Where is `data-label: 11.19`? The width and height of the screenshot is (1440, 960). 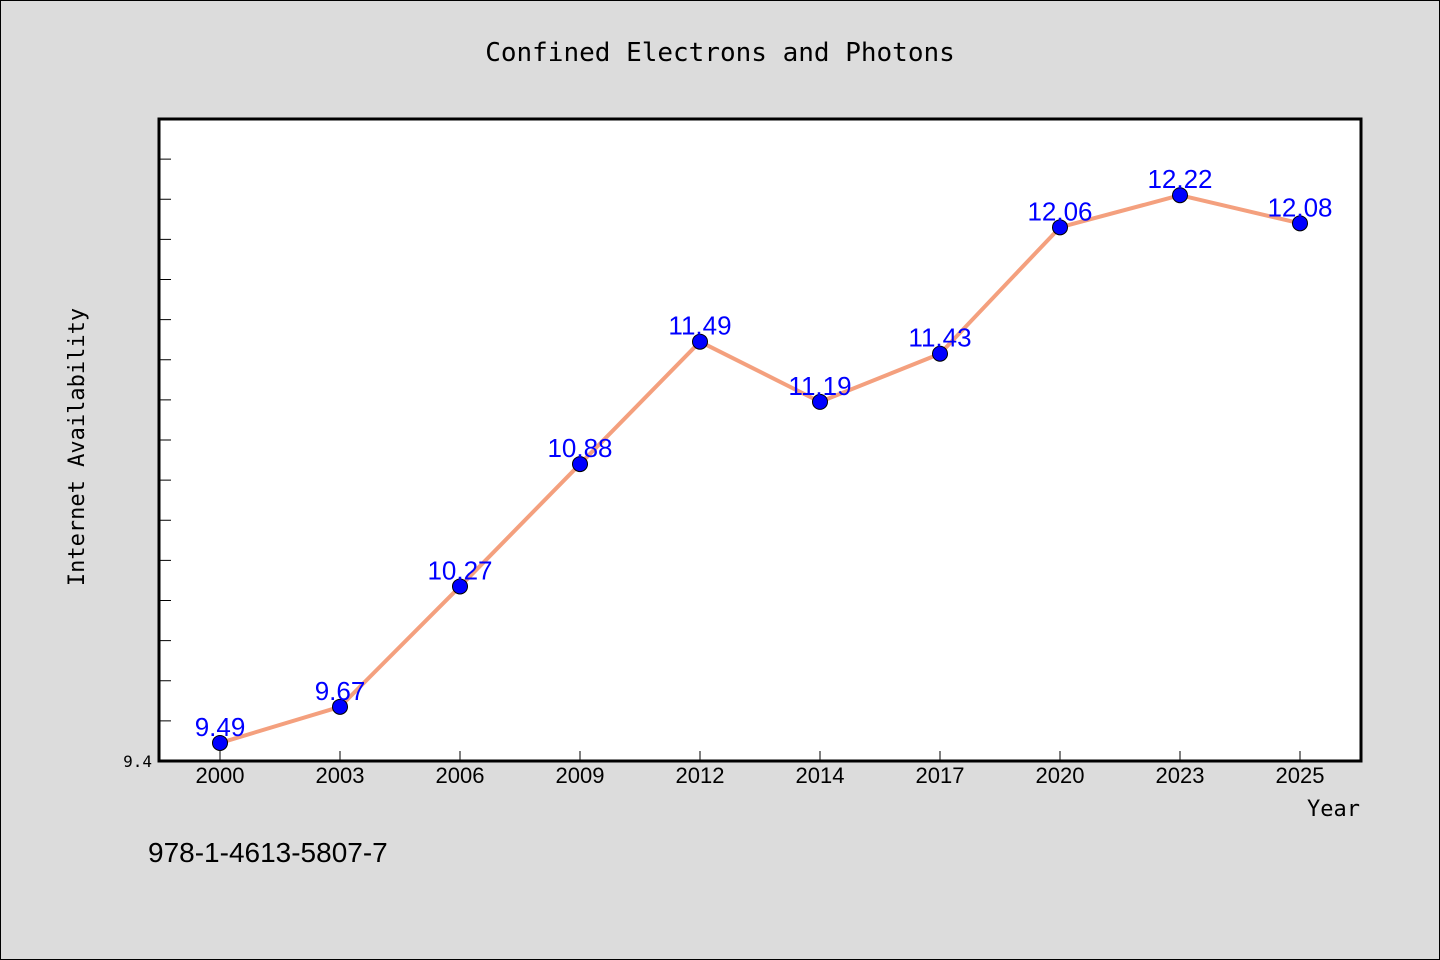 data-label: 11.19 is located at coordinates (819, 386).